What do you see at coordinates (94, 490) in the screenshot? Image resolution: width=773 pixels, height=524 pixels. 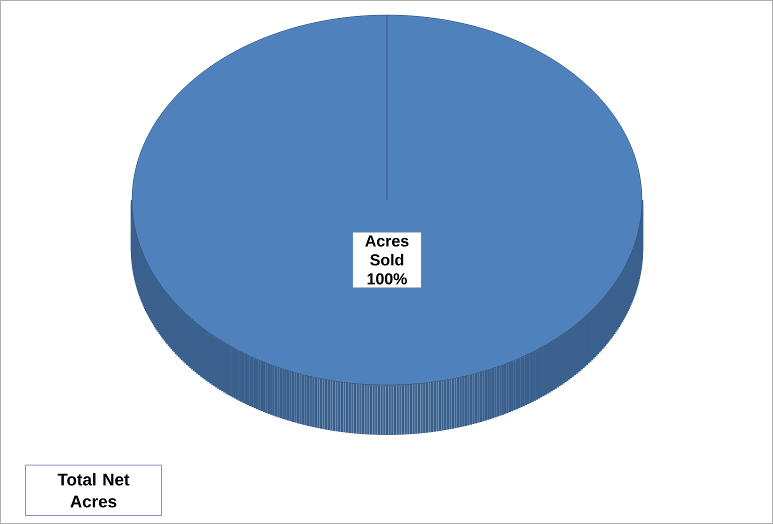 I see `text: Total Net Acres` at bounding box center [94, 490].